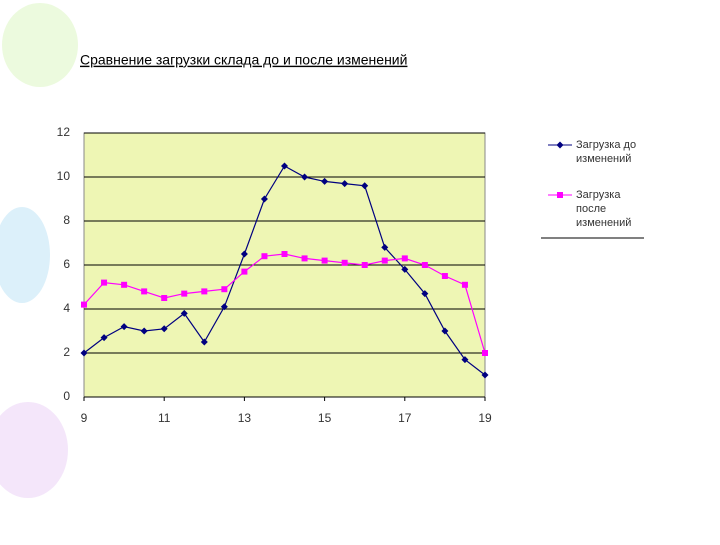  I want to click on y-tick-label: 12, so click(64, 132).